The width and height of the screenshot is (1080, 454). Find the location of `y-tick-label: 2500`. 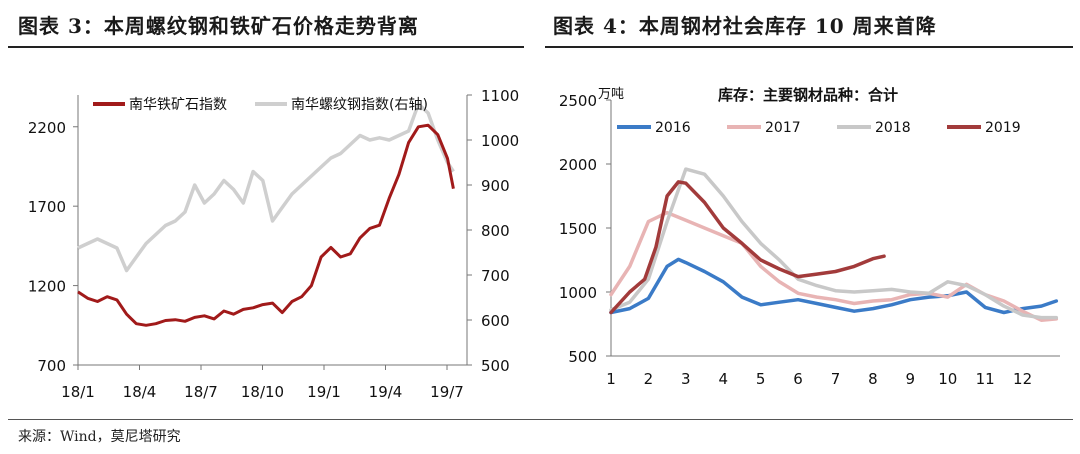

y-tick-label: 2500 is located at coordinates (578, 101).